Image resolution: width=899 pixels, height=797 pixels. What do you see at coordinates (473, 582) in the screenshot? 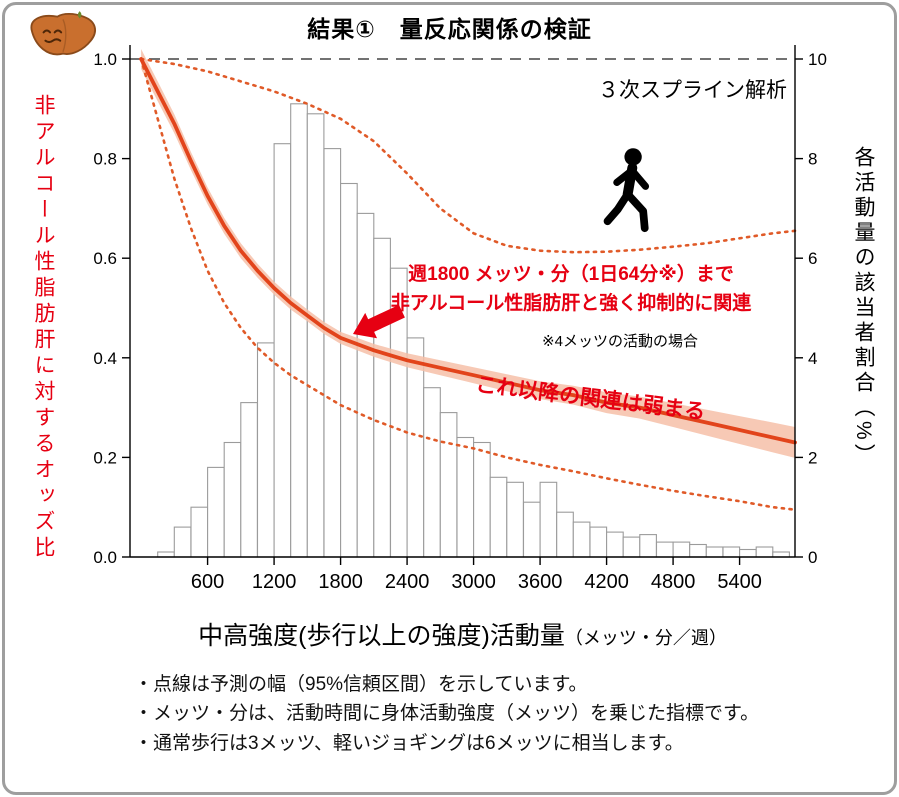
I see `svg-text: 3000` at bounding box center [473, 582].